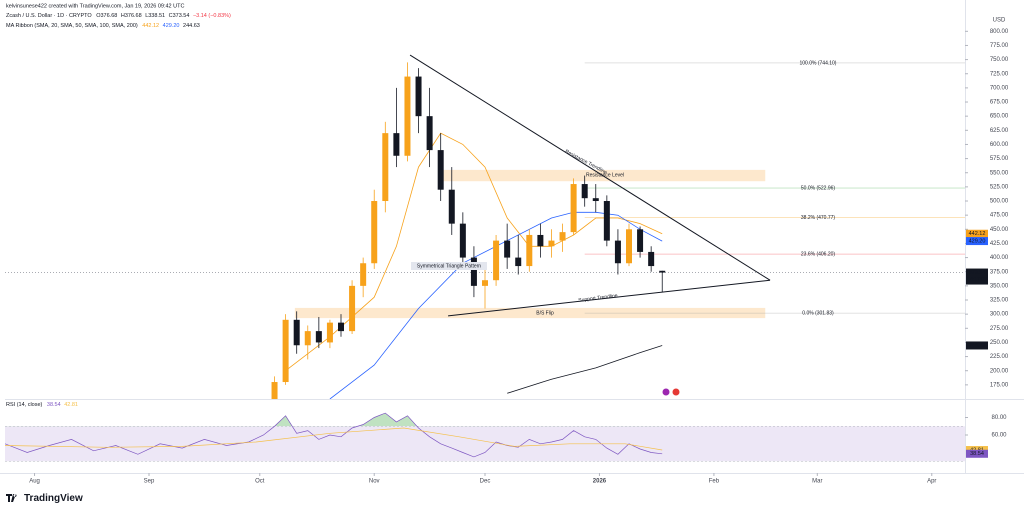 The width and height of the screenshot is (1024, 513). Describe the element at coordinates (999, 385) in the screenshot. I see `y-tick-label: 175.00` at that location.